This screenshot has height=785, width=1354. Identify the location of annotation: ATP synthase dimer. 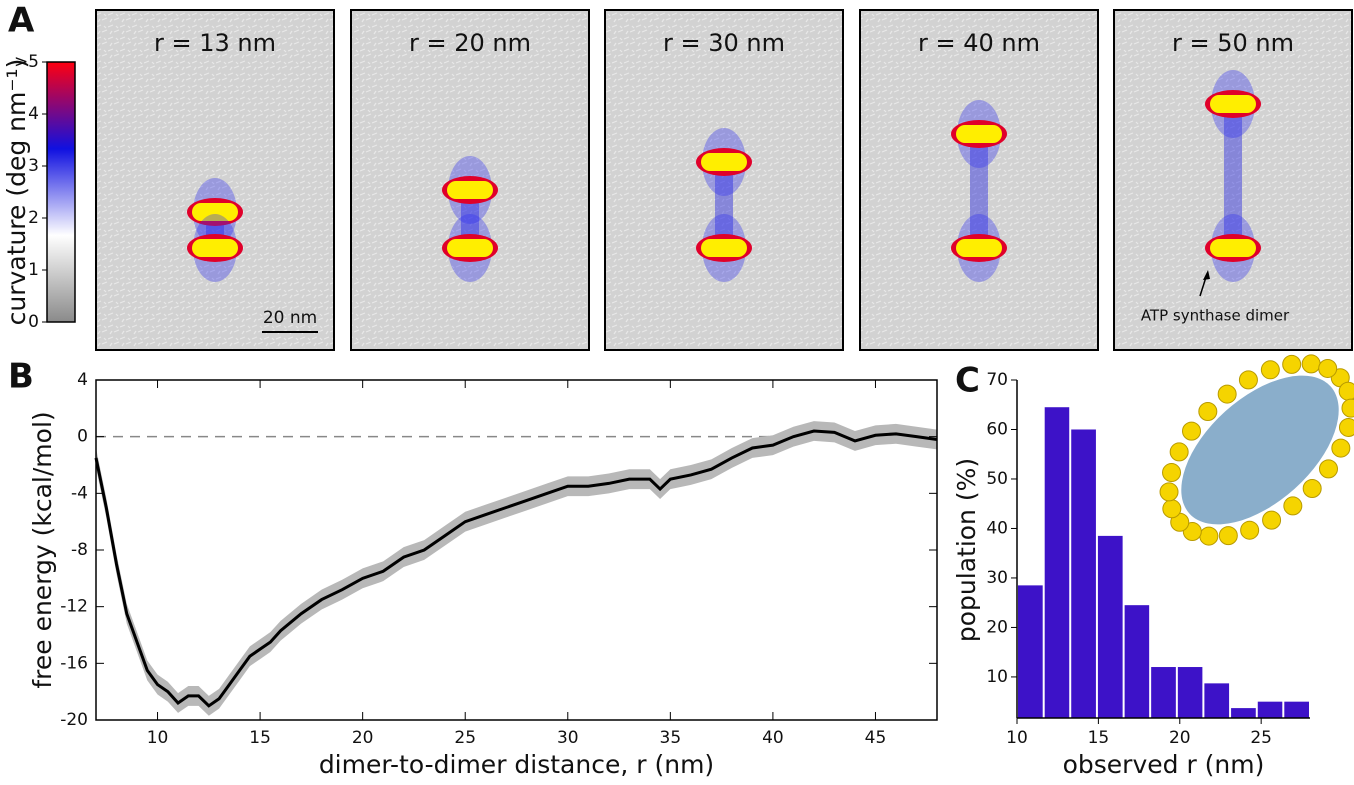
(1215, 316).